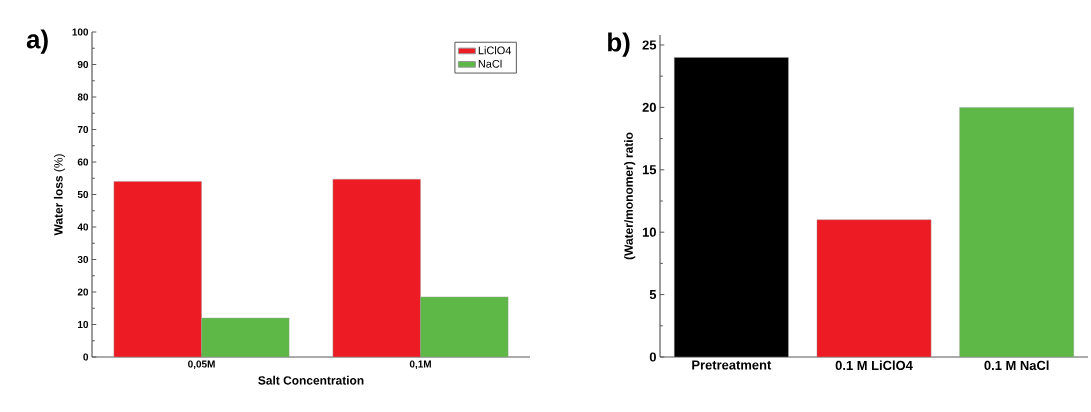 This screenshot has width=1091, height=412. I want to click on y-tick-label: 50, so click(83, 194).